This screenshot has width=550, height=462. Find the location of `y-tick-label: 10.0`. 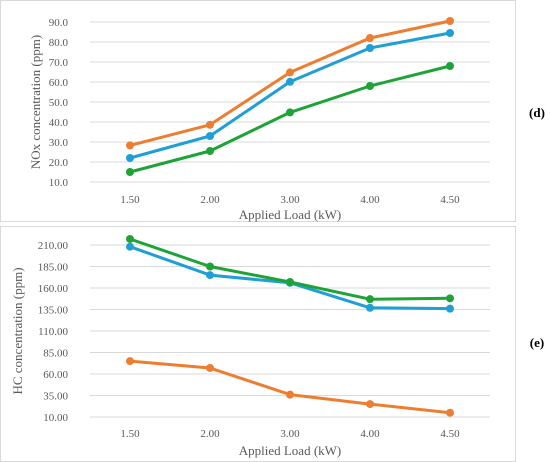

y-tick-label: 10.0 is located at coordinates (59, 183).